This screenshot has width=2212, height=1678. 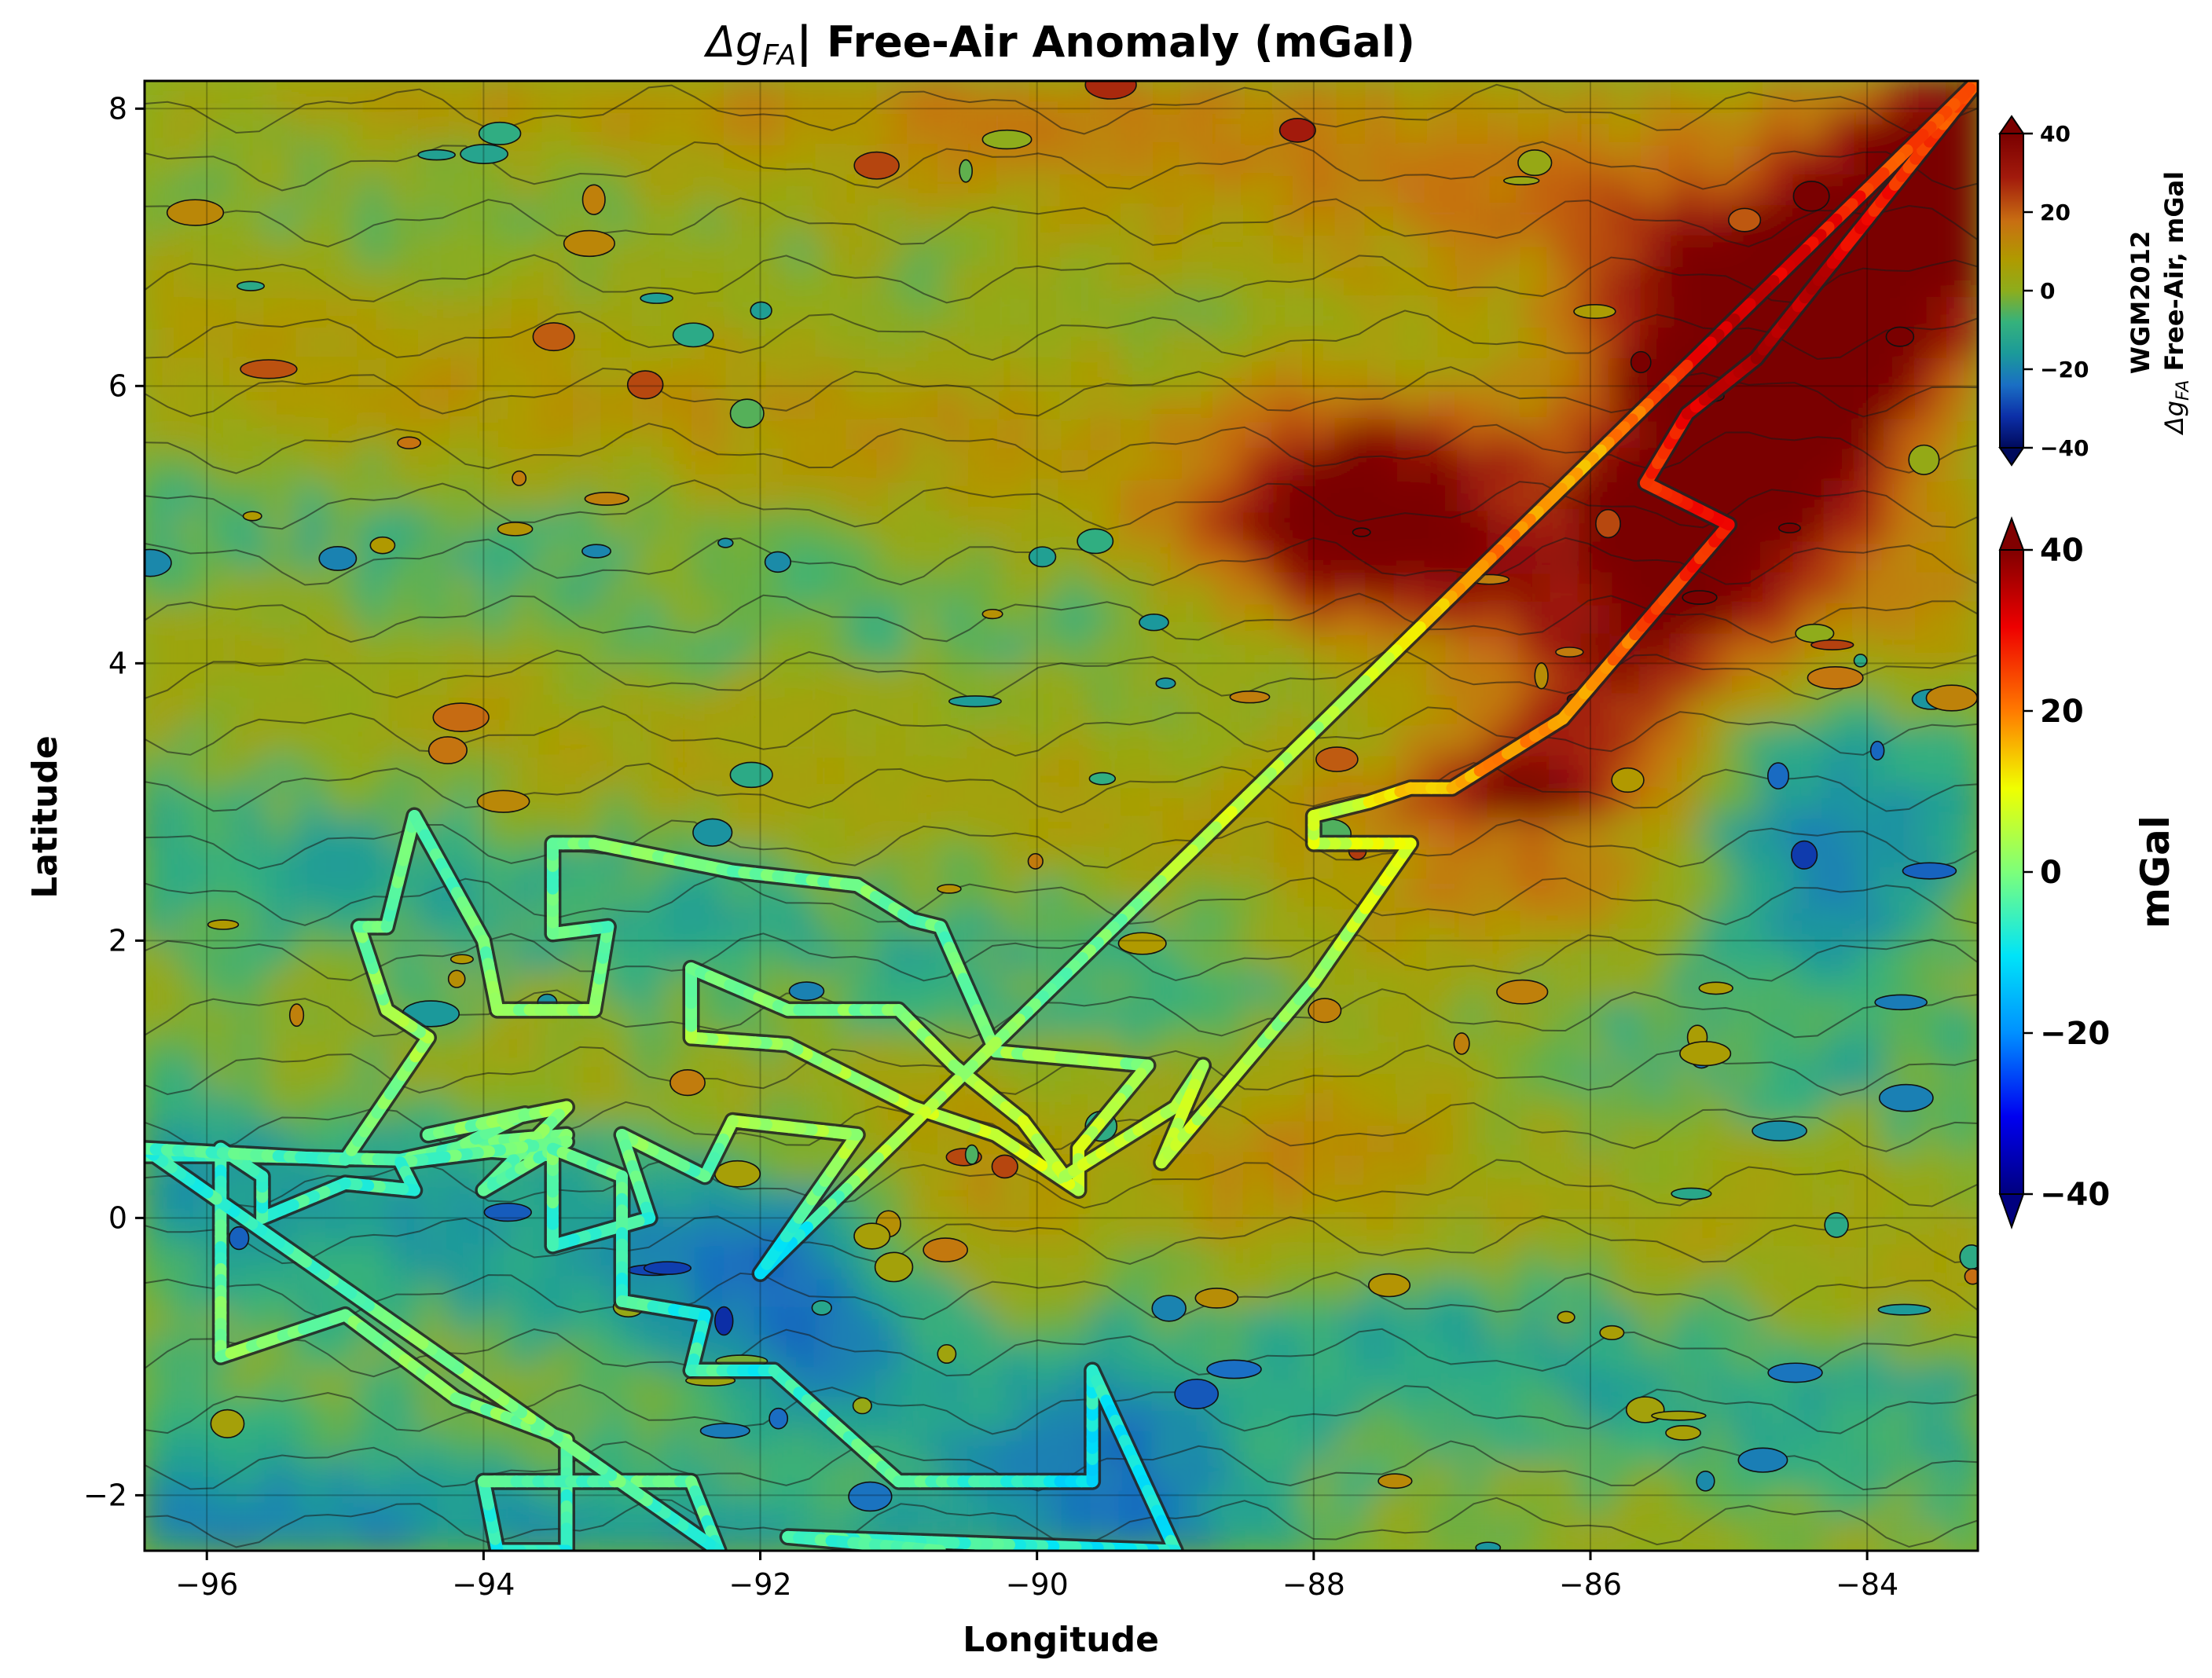 I want to click on cb1-bar, so click(x=2011, y=291).